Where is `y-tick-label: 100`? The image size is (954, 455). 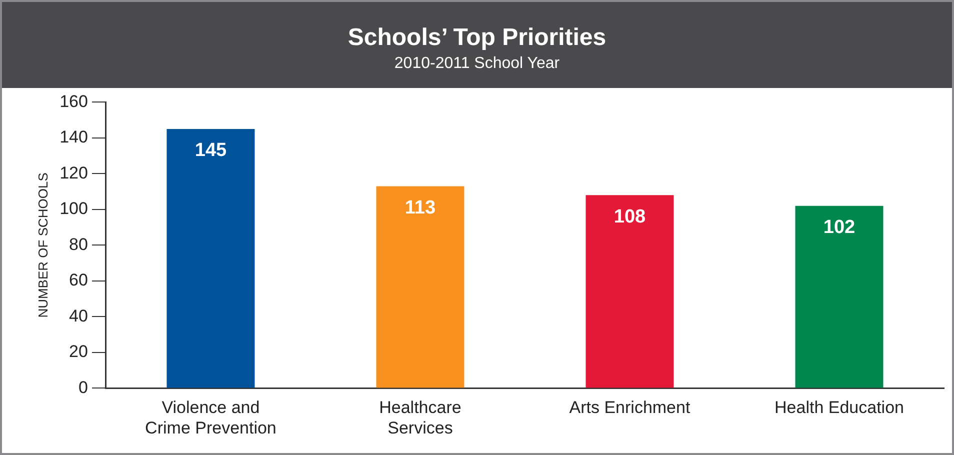 y-tick-label: 100 is located at coordinates (74, 208).